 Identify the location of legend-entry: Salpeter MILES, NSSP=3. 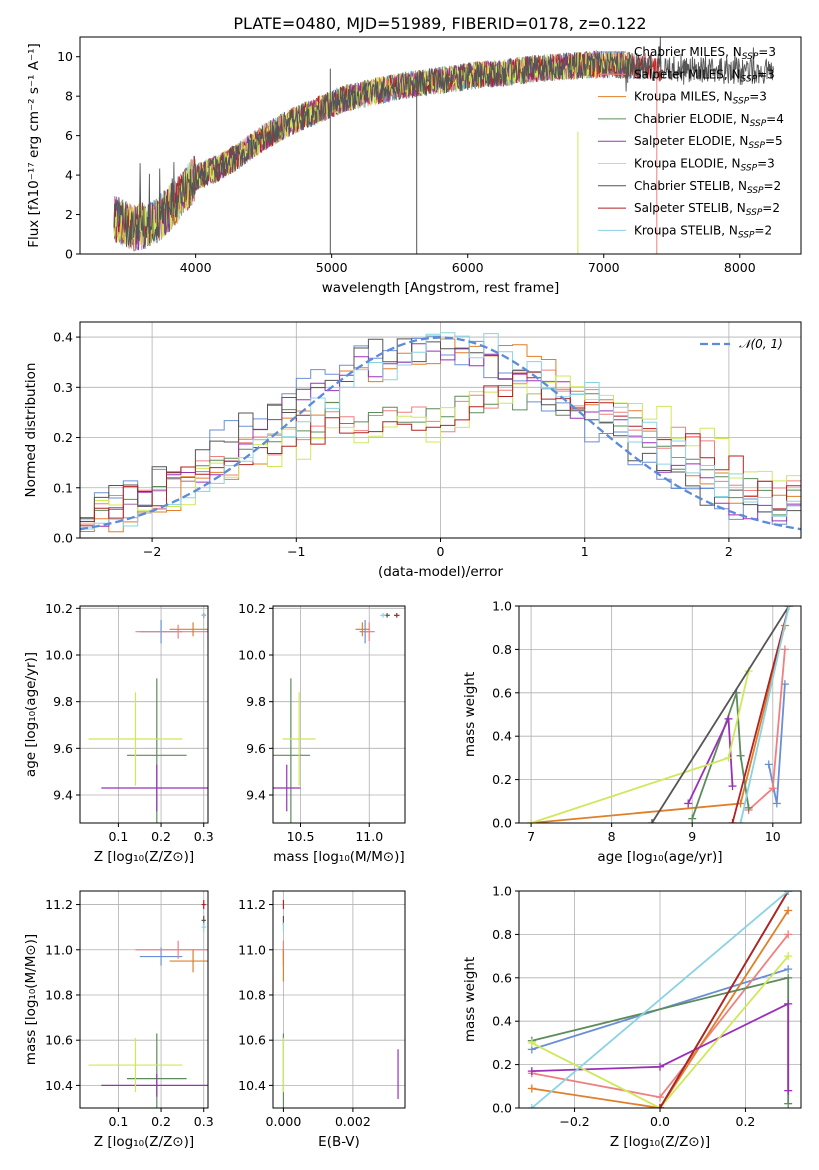
(704, 75).